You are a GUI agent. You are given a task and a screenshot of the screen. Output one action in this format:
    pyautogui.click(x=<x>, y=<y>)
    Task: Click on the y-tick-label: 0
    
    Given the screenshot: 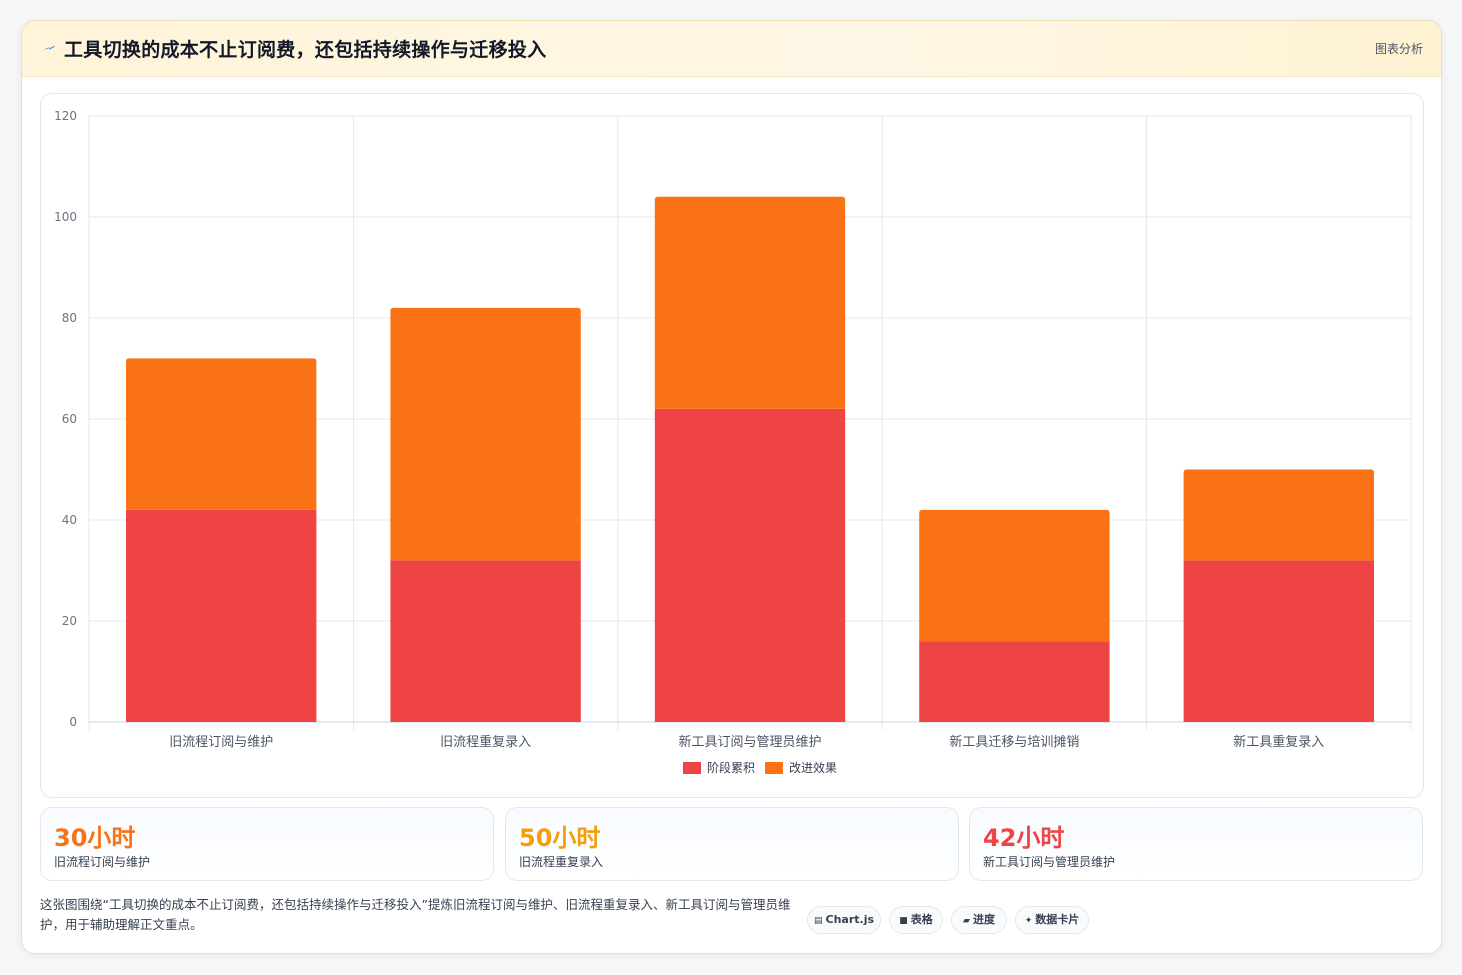 What is the action you would take?
    pyautogui.click(x=73, y=722)
    